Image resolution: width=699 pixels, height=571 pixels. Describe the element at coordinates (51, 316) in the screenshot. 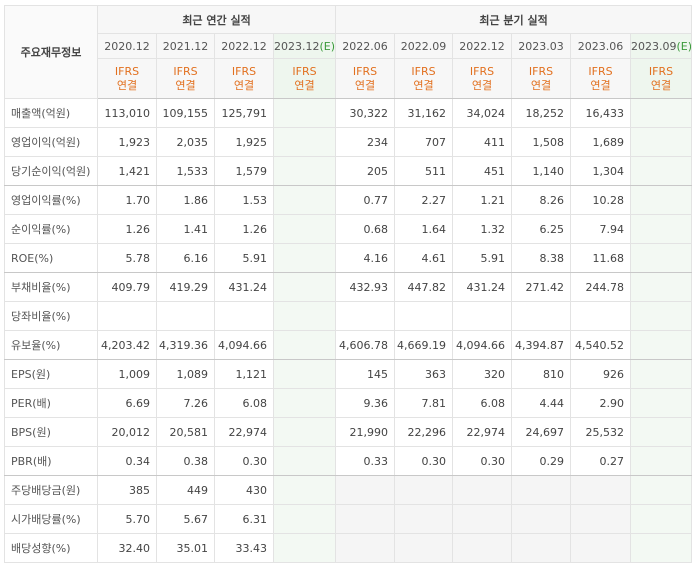

I see `row-label: 당좌비율(%)` at that location.